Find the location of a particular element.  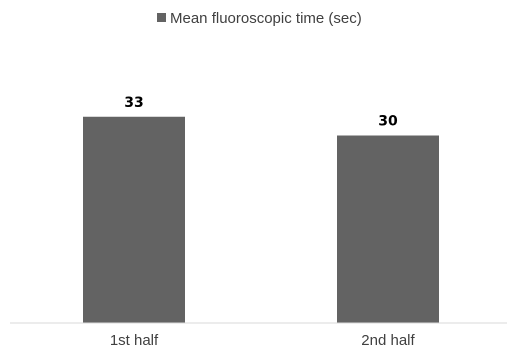

data-label-2: 30 is located at coordinates (388, 122).